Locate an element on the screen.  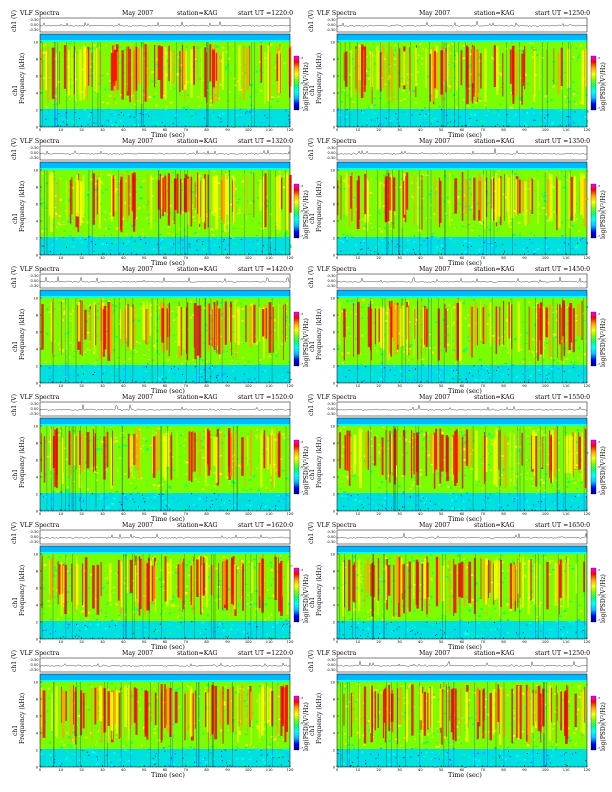
time-axis-label: Time (sec) is located at coordinates (168, 263).